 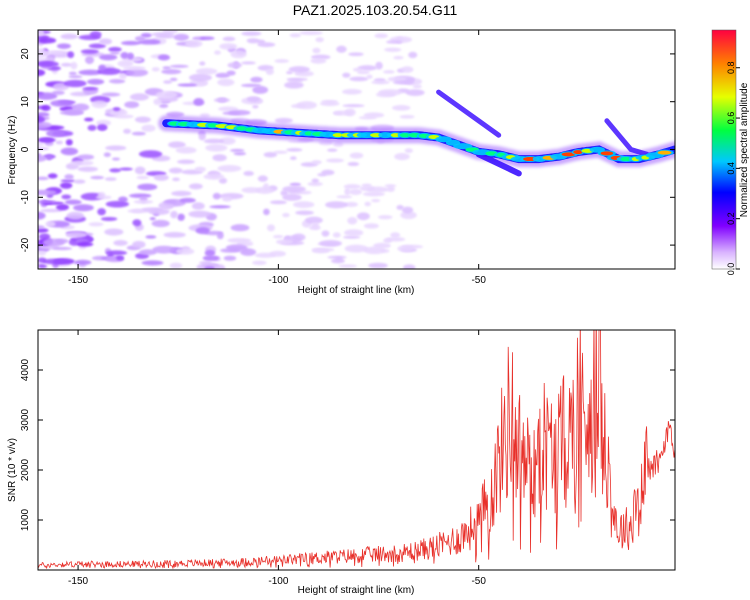 What do you see at coordinates (568, 154) in the screenshot?
I see `heatmap-ridge-spot-hot` at bounding box center [568, 154].